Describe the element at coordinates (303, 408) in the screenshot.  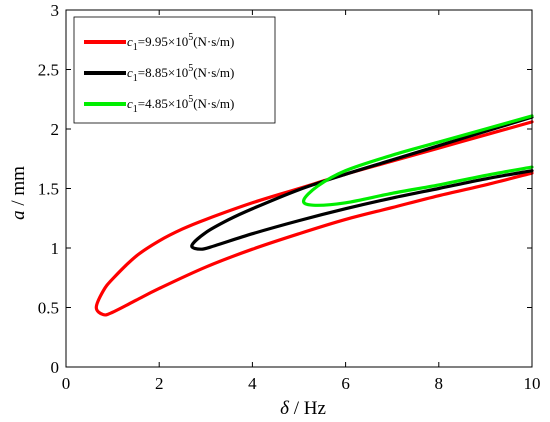
I see `x-axis-label: δ / Hz` at that location.